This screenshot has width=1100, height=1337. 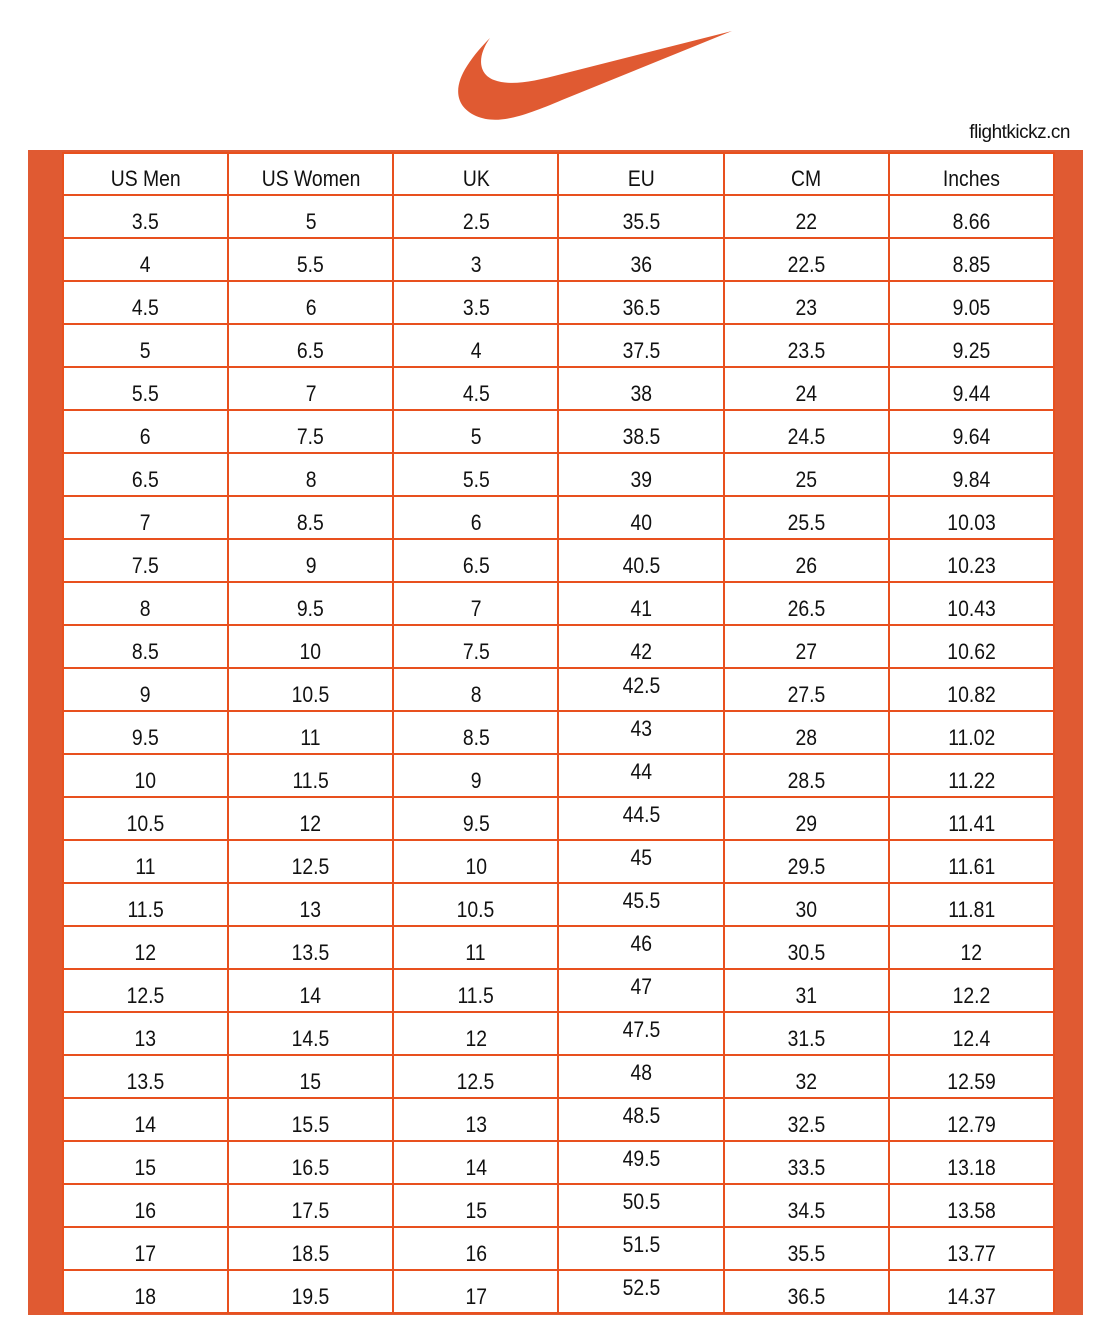 I want to click on cell-value: 3.5, so click(x=476, y=307).